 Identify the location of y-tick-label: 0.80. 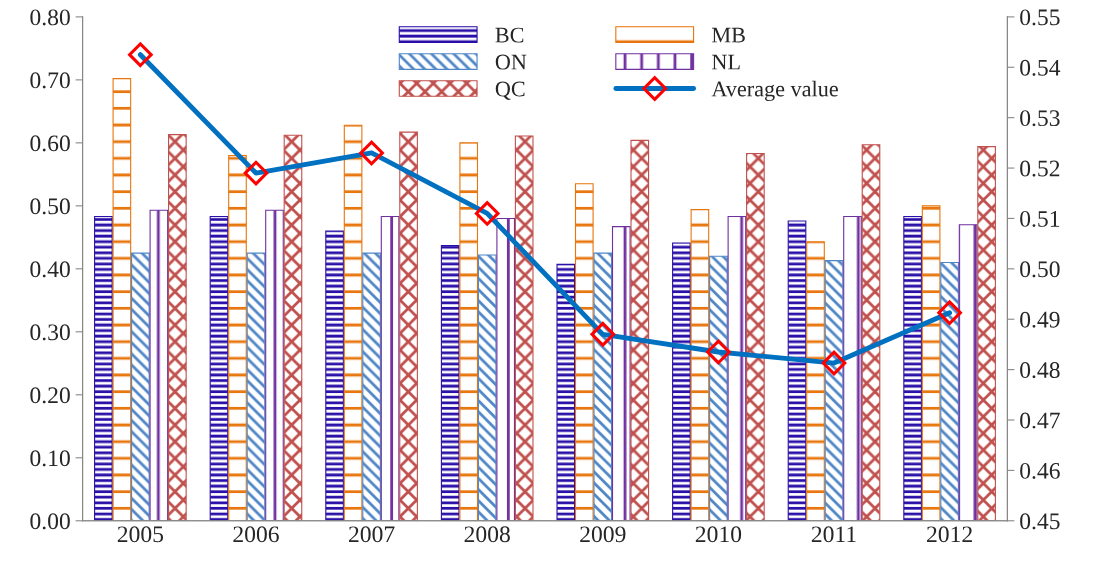
(50, 17).